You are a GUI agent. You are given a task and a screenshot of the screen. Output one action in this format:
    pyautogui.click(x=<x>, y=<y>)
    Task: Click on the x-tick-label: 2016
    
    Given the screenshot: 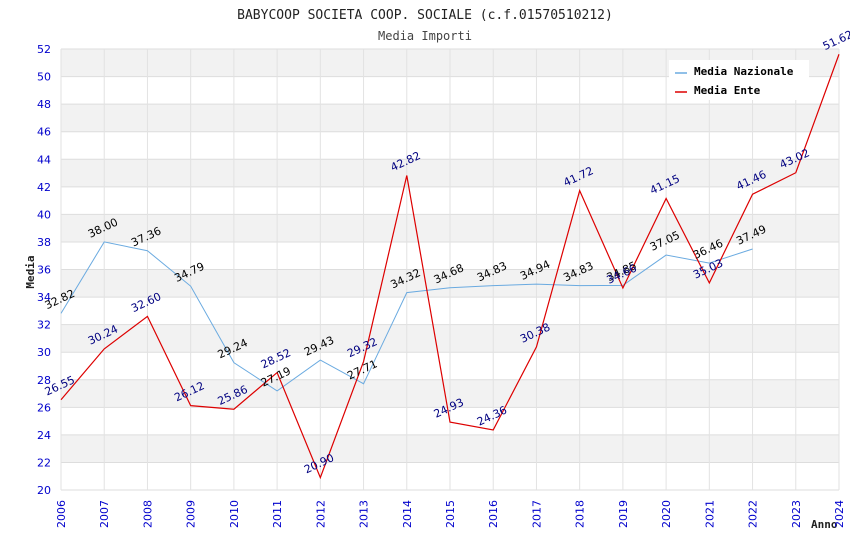 What is the action you would take?
    pyautogui.click(x=493, y=514)
    